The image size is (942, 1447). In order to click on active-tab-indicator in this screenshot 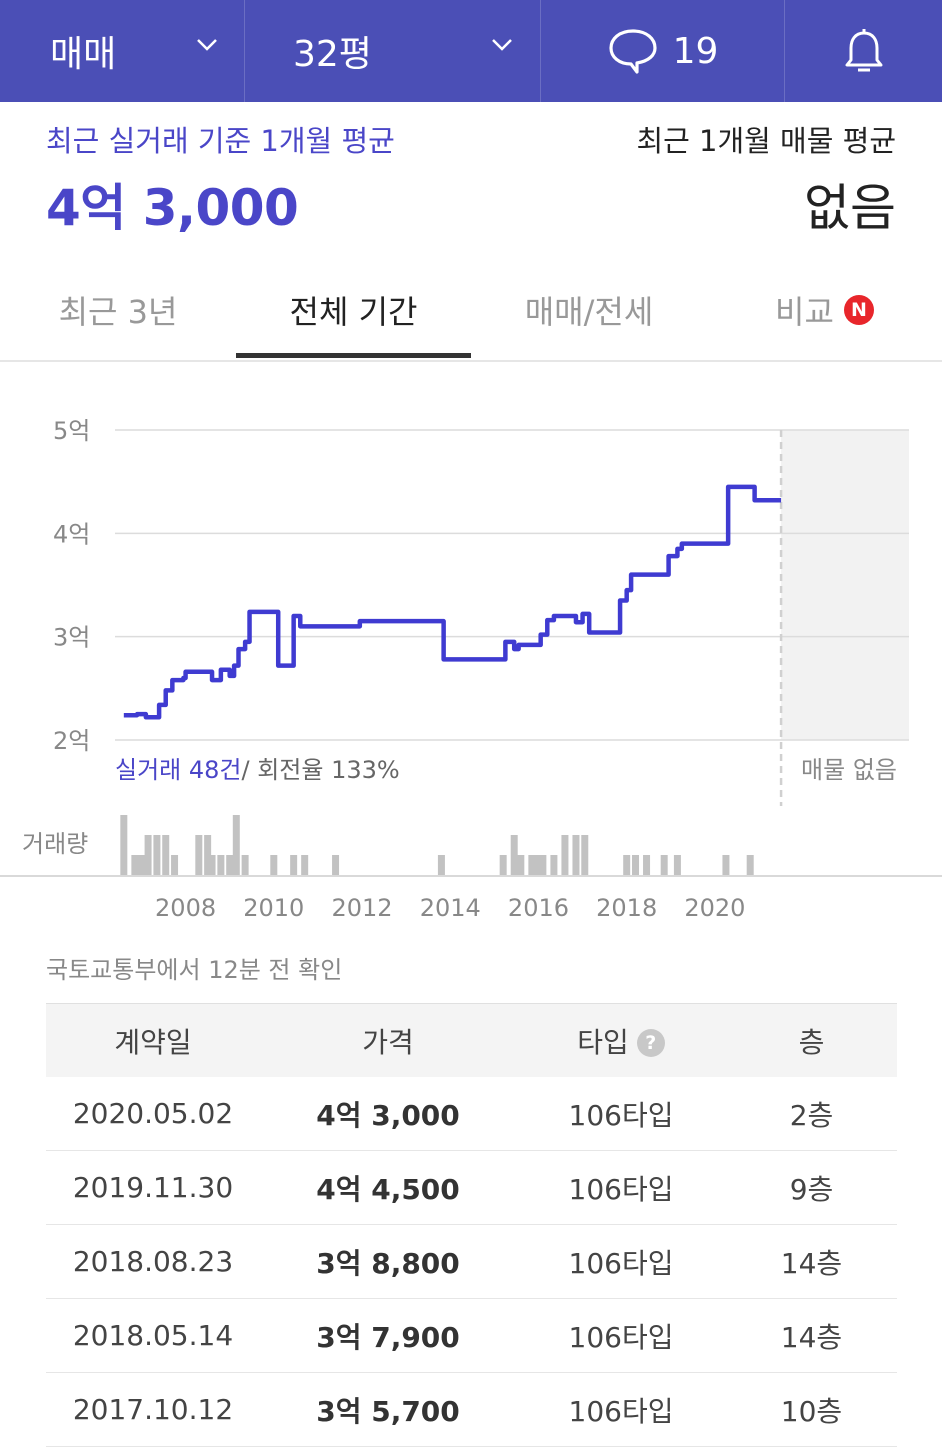, I will do `click(353, 355)`.